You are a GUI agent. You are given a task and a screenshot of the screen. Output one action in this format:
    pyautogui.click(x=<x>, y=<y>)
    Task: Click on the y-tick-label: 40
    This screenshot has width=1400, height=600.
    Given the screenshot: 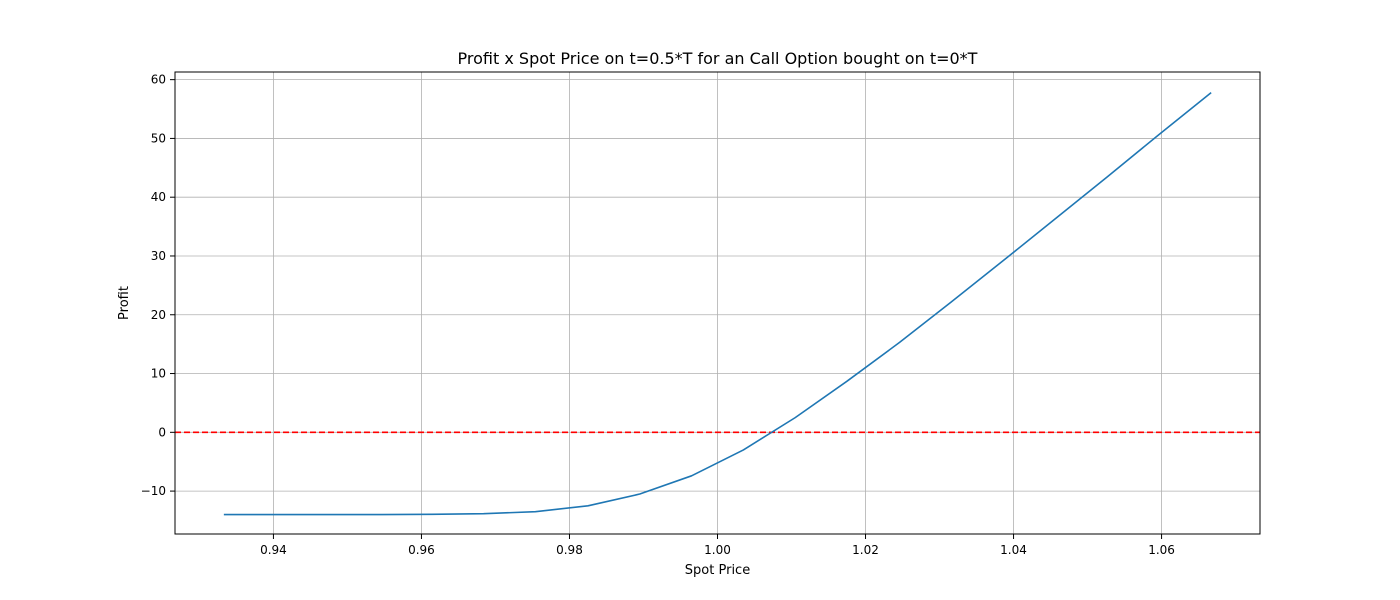 What is the action you would take?
    pyautogui.click(x=158, y=197)
    